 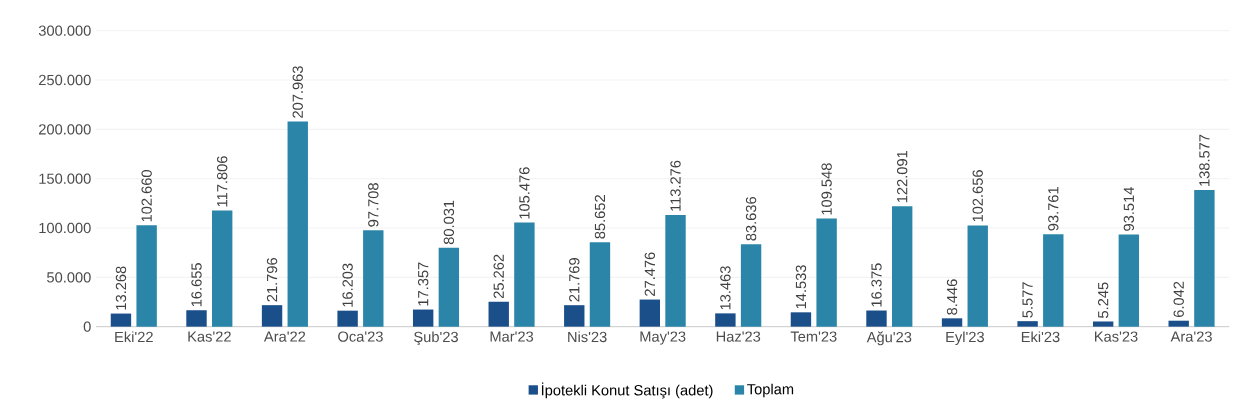 I want to click on data-label: 83.636, so click(x=751, y=219).